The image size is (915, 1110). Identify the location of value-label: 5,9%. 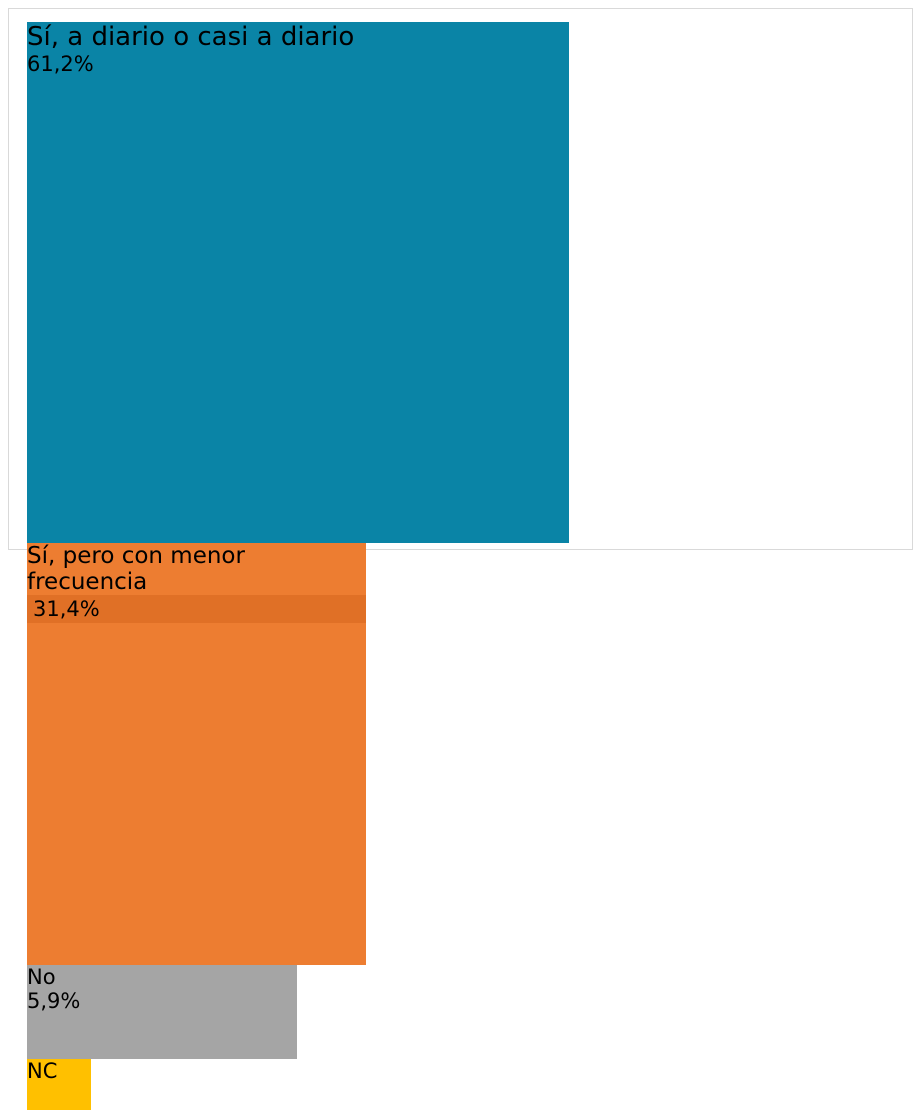
(54, 1000).